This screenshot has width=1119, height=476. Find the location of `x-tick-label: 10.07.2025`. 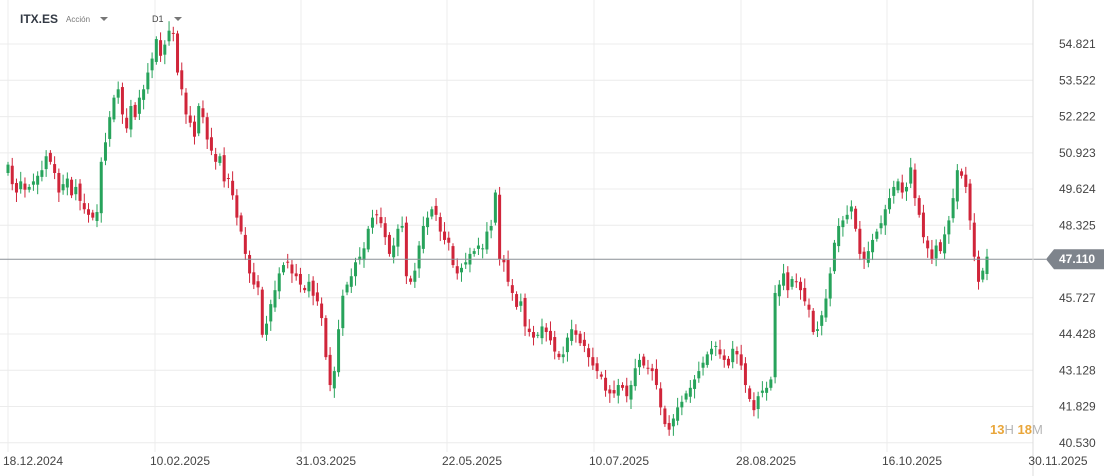

x-tick-label: 10.07.2025 is located at coordinates (619, 461).